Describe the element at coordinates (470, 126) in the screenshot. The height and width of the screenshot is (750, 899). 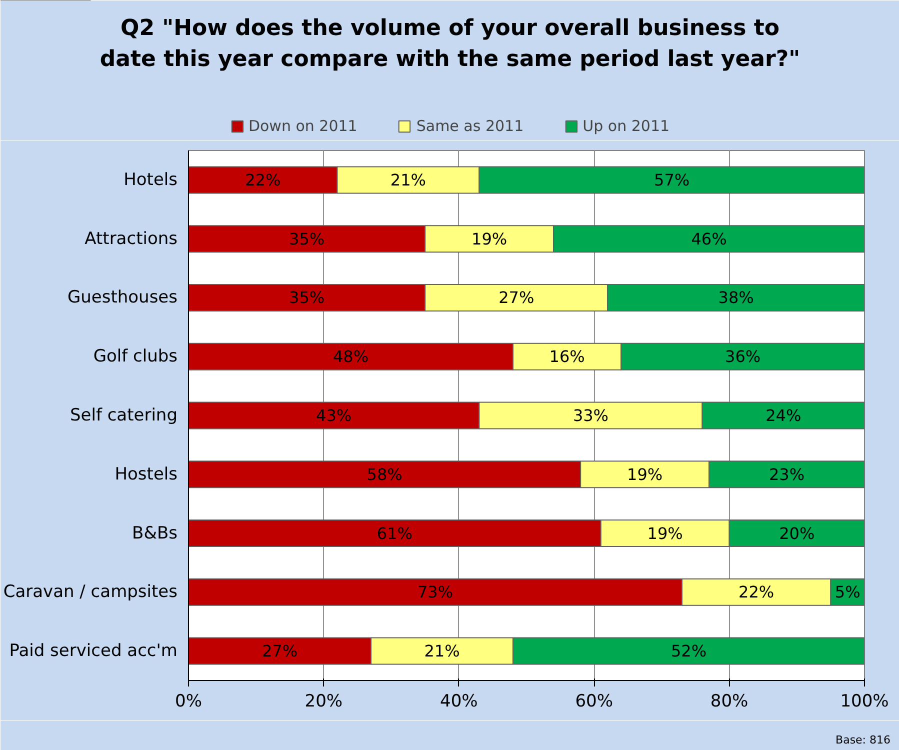
I see `legend-label: Same as 2011` at that location.